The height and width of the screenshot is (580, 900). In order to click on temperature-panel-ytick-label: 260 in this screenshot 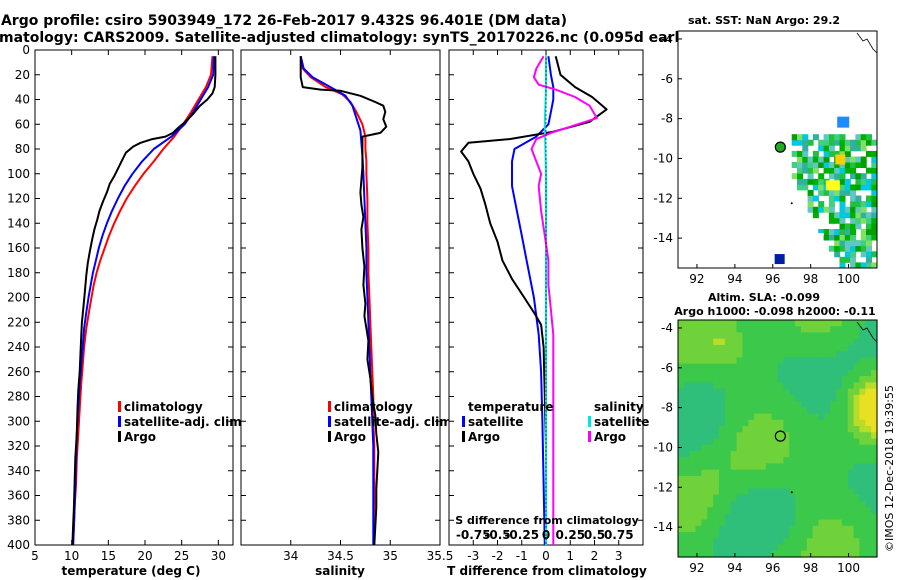, I will do `click(18, 372)`.